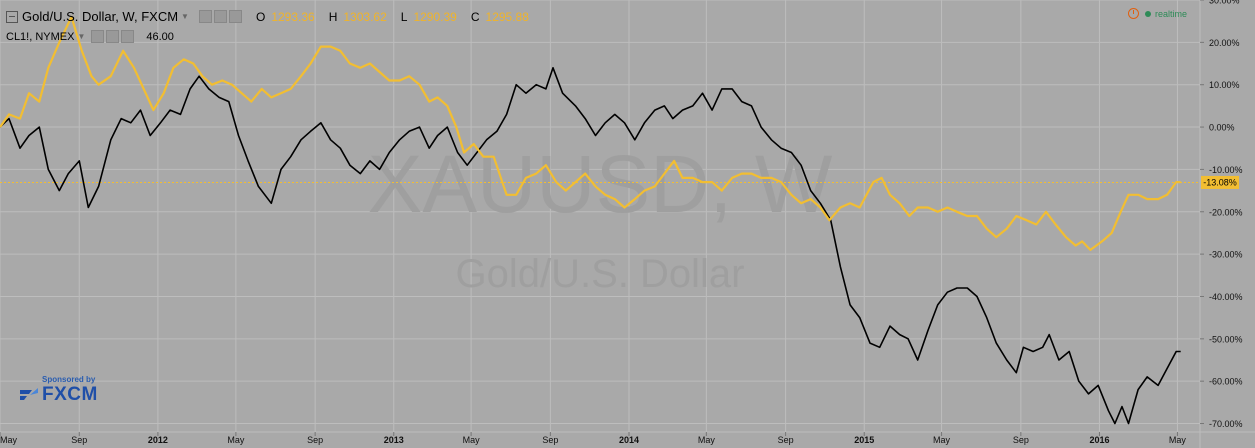 This screenshot has width=1255, height=448. I want to click on main-symbol-title: Gold/U.S. Dollar, W, FXCM, so click(100, 16).